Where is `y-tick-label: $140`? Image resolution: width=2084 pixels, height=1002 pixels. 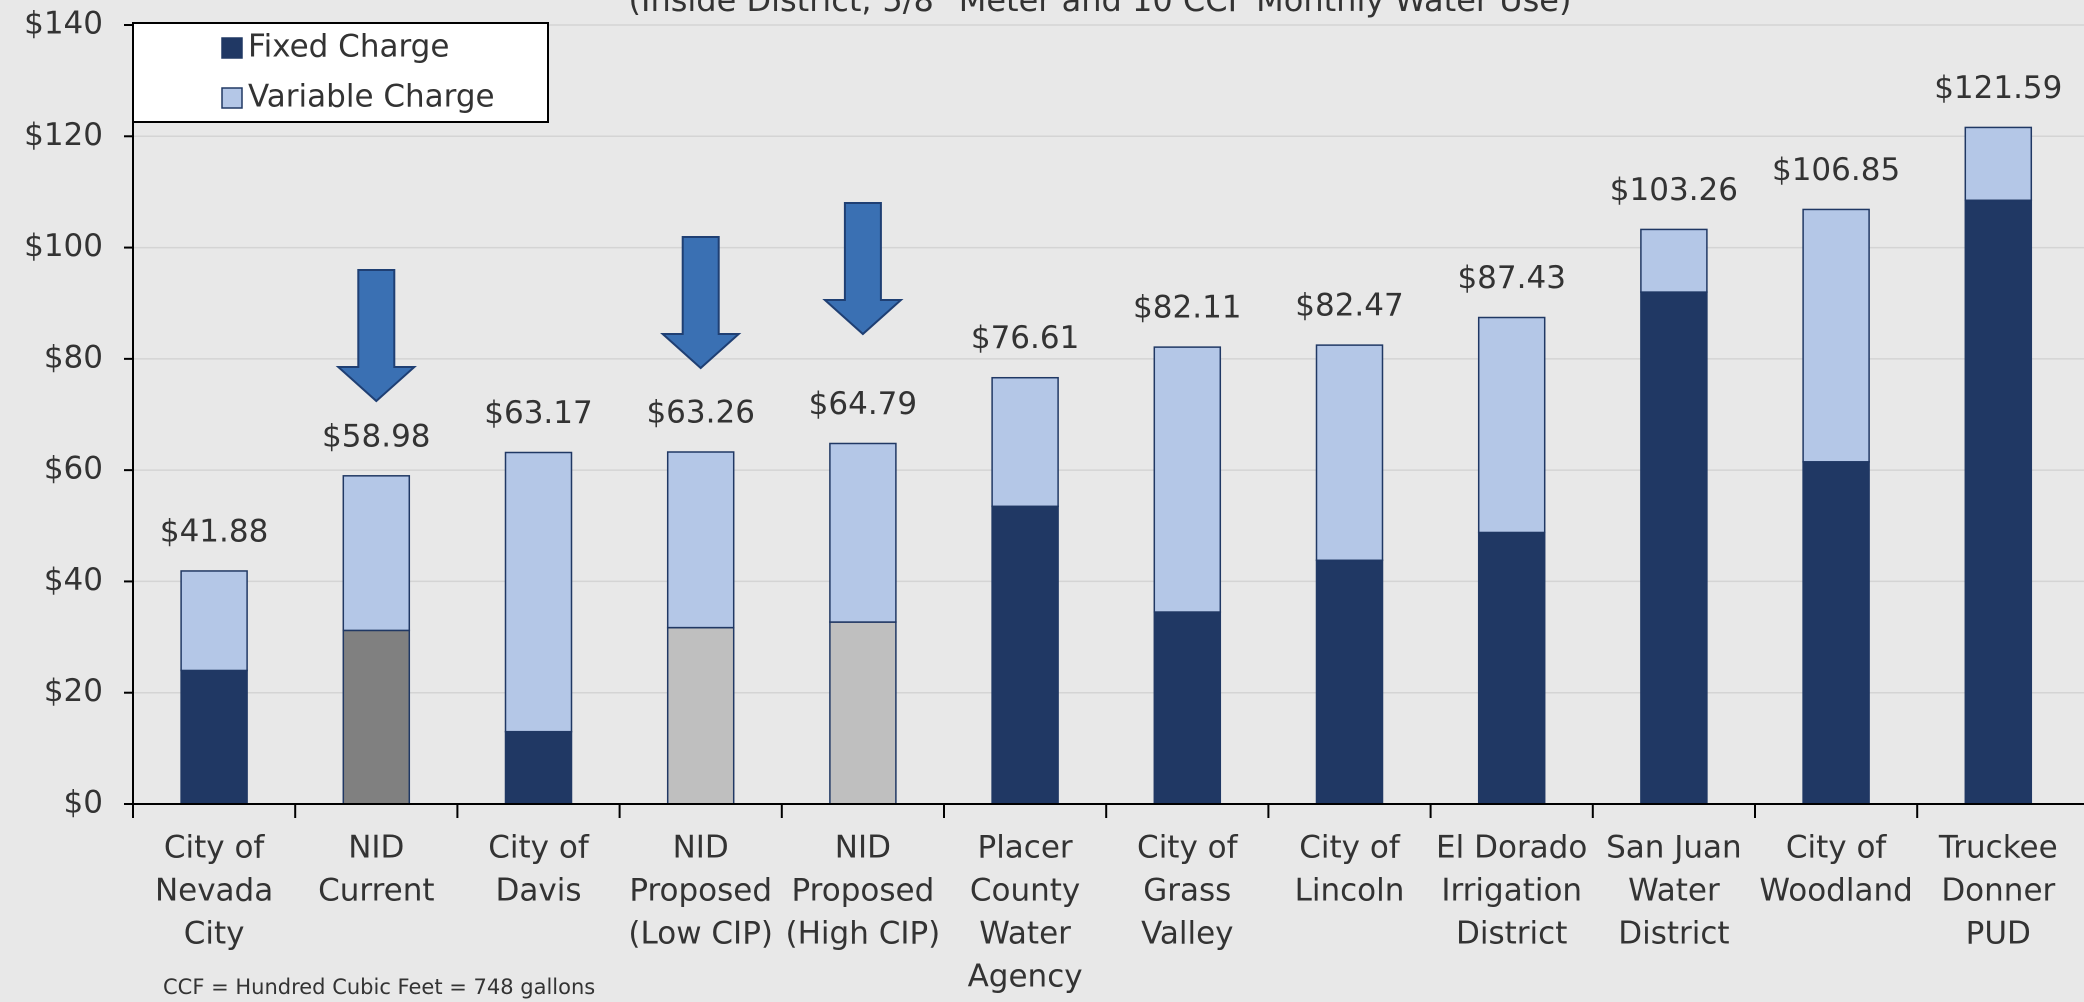
y-tick-label: $140 is located at coordinates (63, 24).